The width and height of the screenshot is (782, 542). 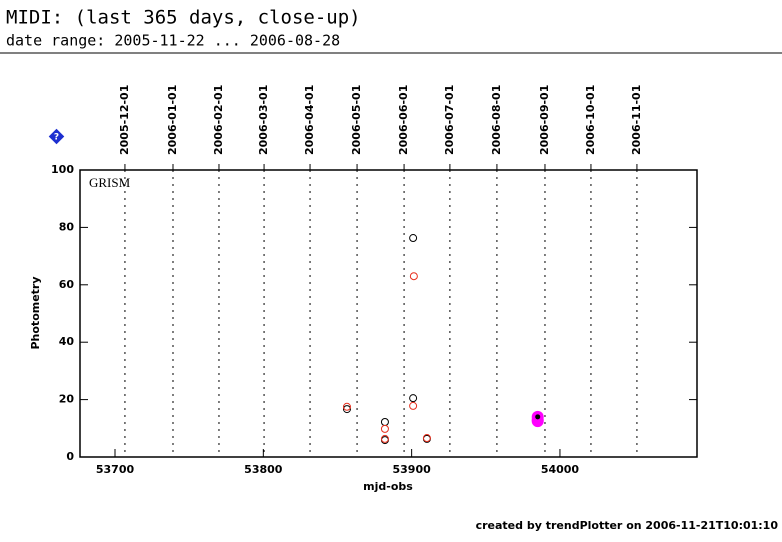 I want to click on help-diamond, so click(x=56, y=136).